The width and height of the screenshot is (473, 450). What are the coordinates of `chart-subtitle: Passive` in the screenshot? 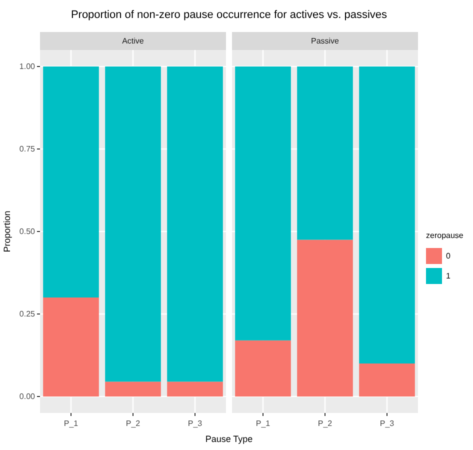 It's located at (325, 41).